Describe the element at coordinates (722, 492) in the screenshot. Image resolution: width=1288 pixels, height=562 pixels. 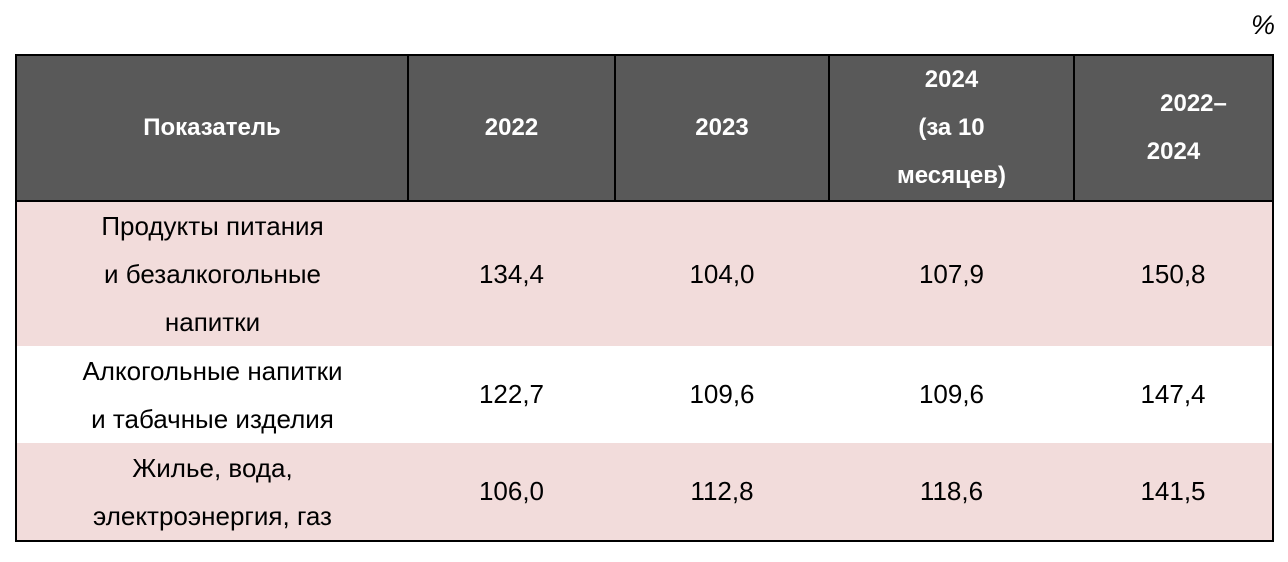
I see `value-cell-2023: 112,8` at that location.